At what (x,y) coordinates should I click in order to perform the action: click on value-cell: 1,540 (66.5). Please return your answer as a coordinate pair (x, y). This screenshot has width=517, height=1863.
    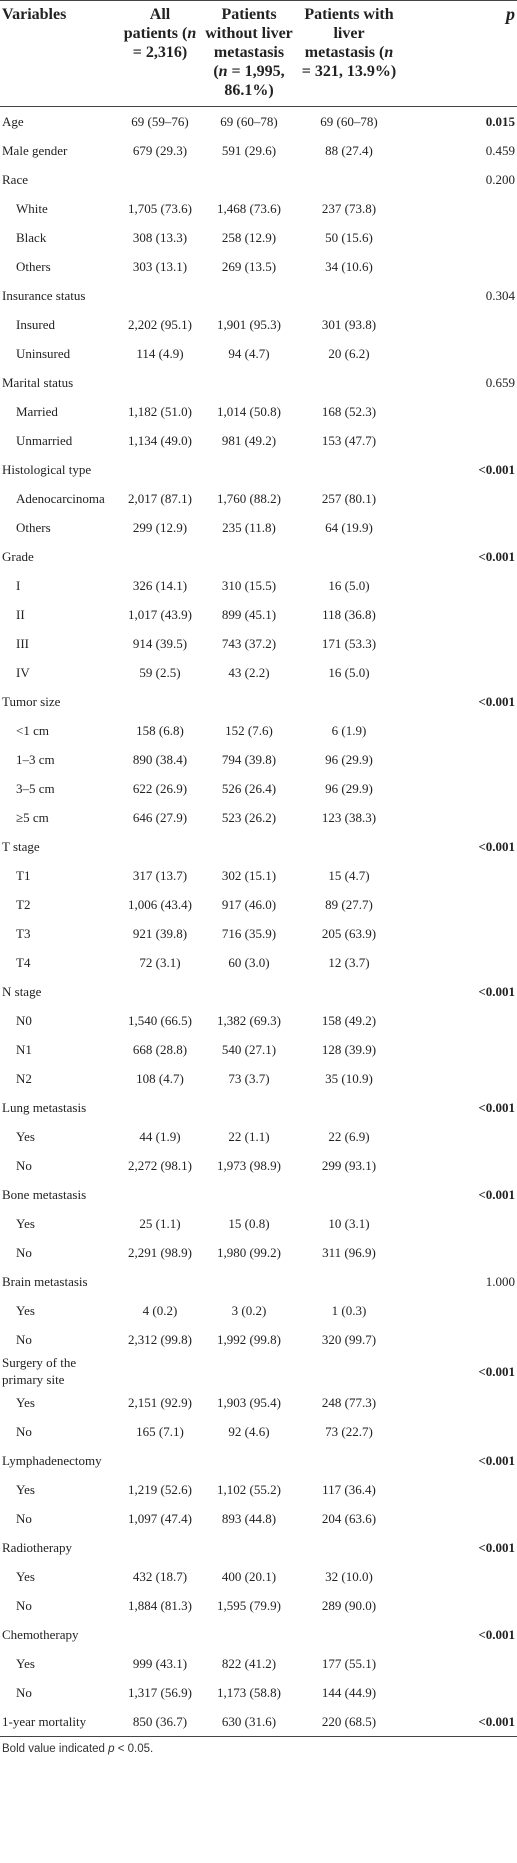
    Looking at the image, I should click on (160, 1020).